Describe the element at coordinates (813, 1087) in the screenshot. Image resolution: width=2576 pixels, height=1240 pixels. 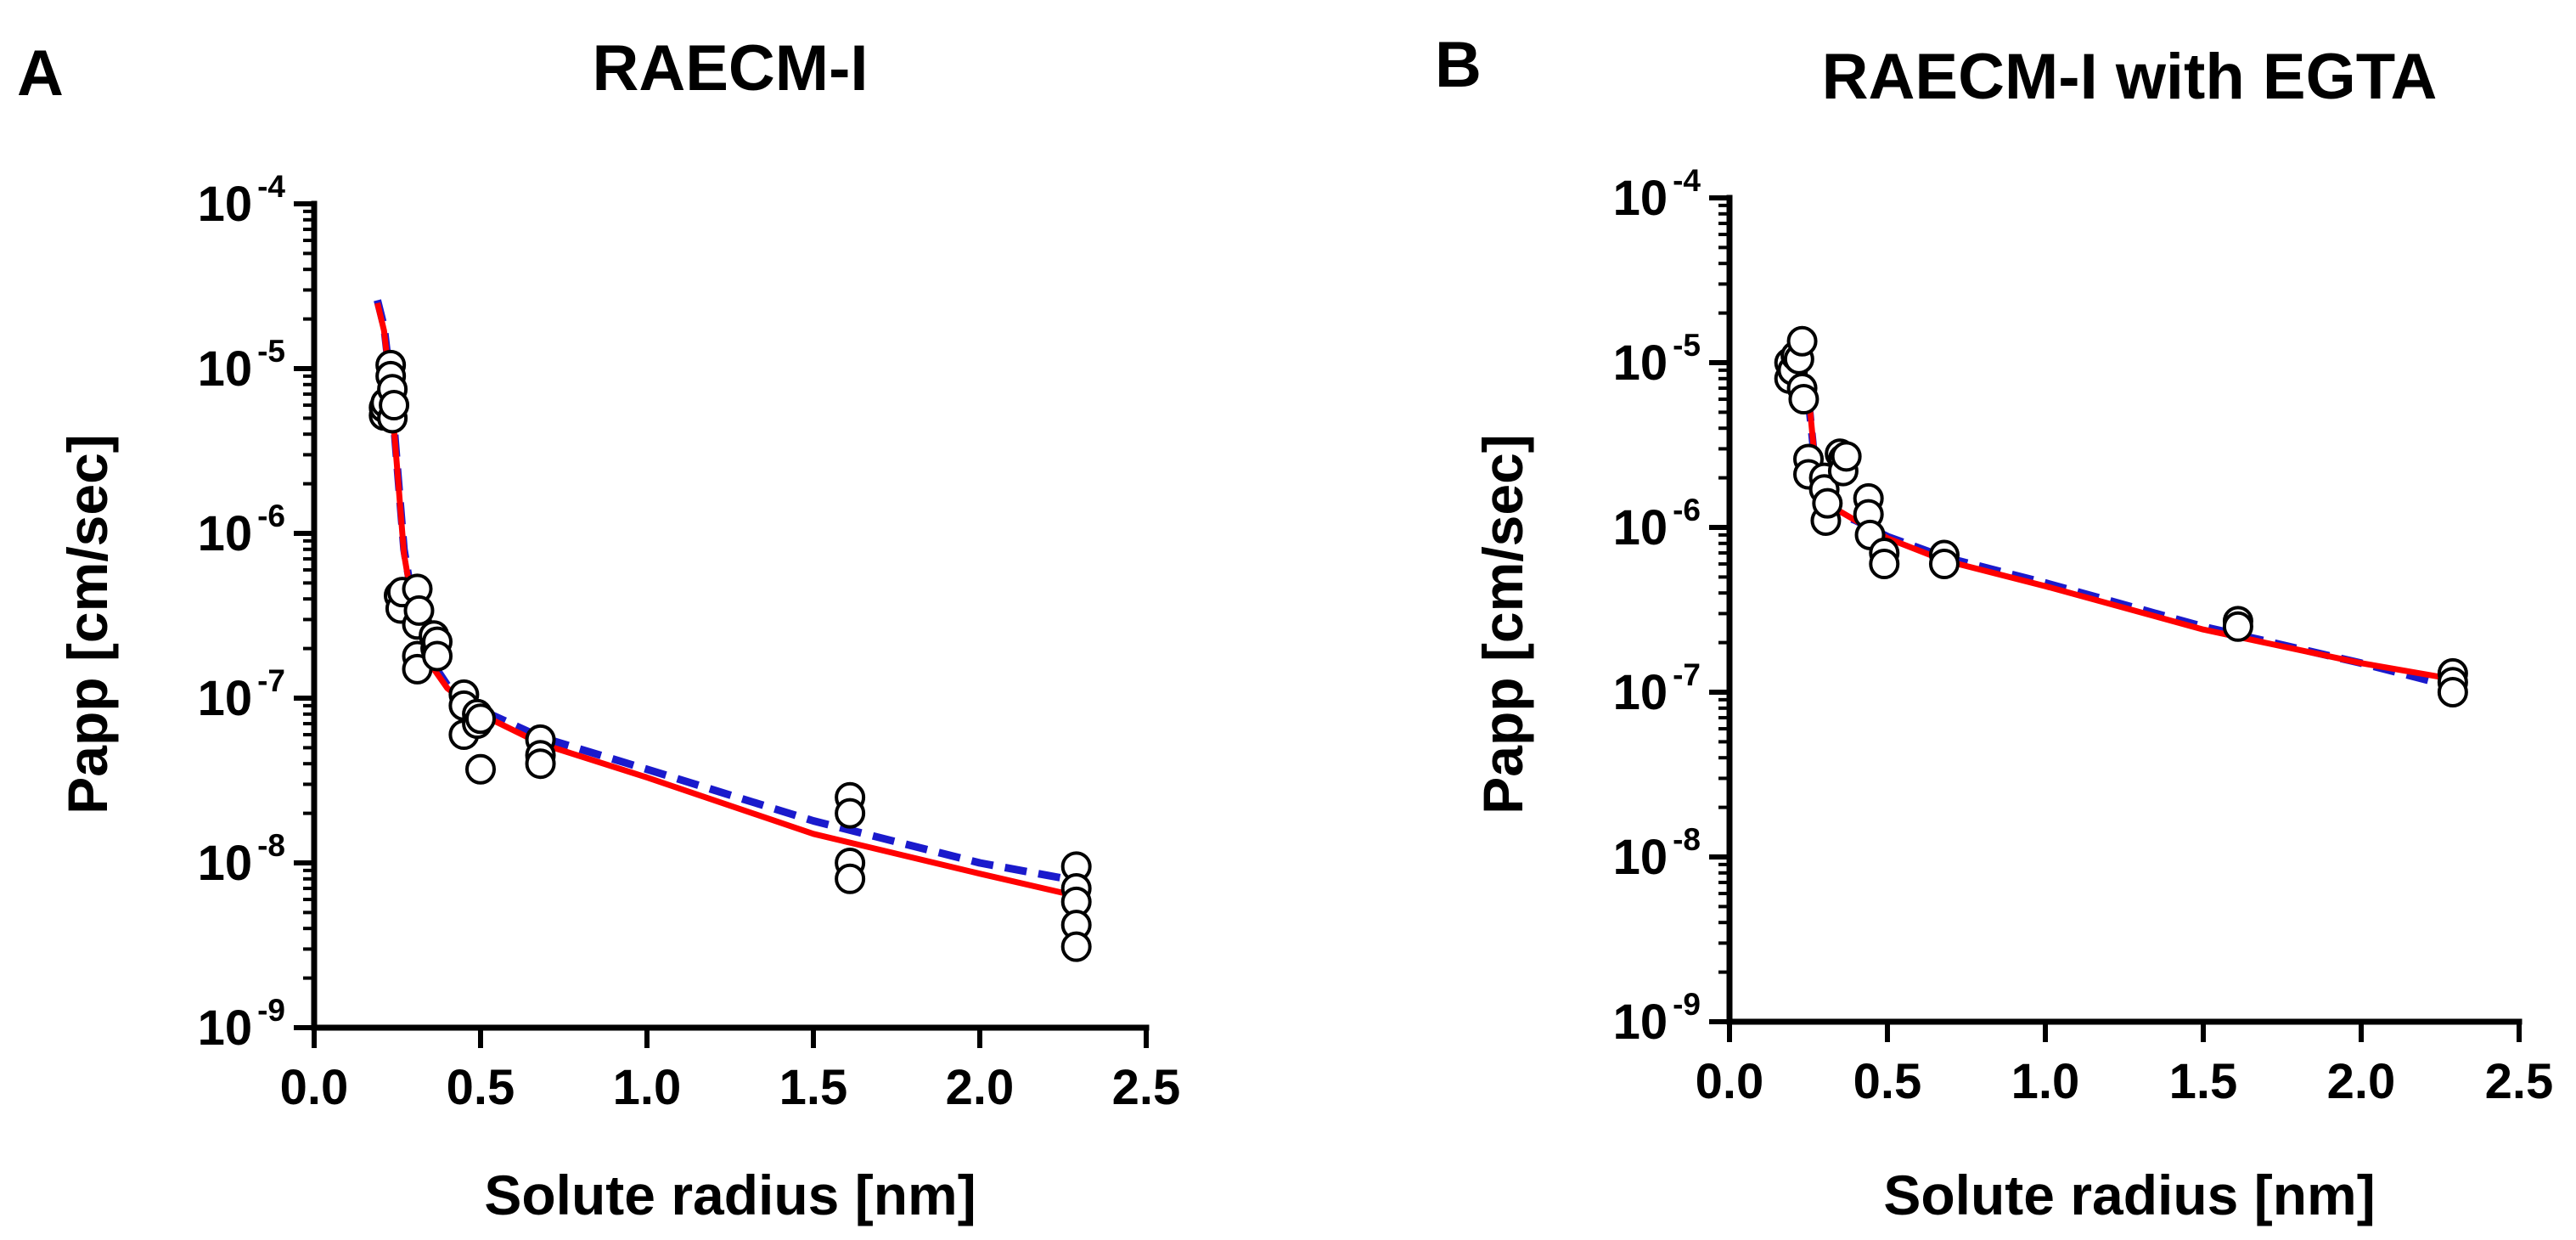
I see `panel-a-x-tick-label: 1.5` at that location.